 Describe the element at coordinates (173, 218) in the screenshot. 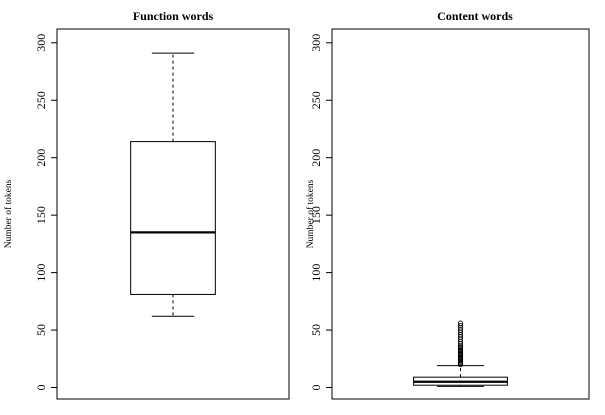

I see `interquartile-box` at that location.